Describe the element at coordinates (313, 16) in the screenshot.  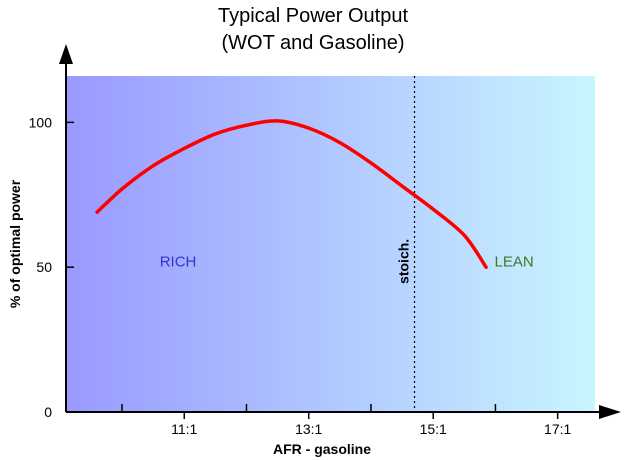
I see `chart-title-line-1: Typical Power Output` at that location.